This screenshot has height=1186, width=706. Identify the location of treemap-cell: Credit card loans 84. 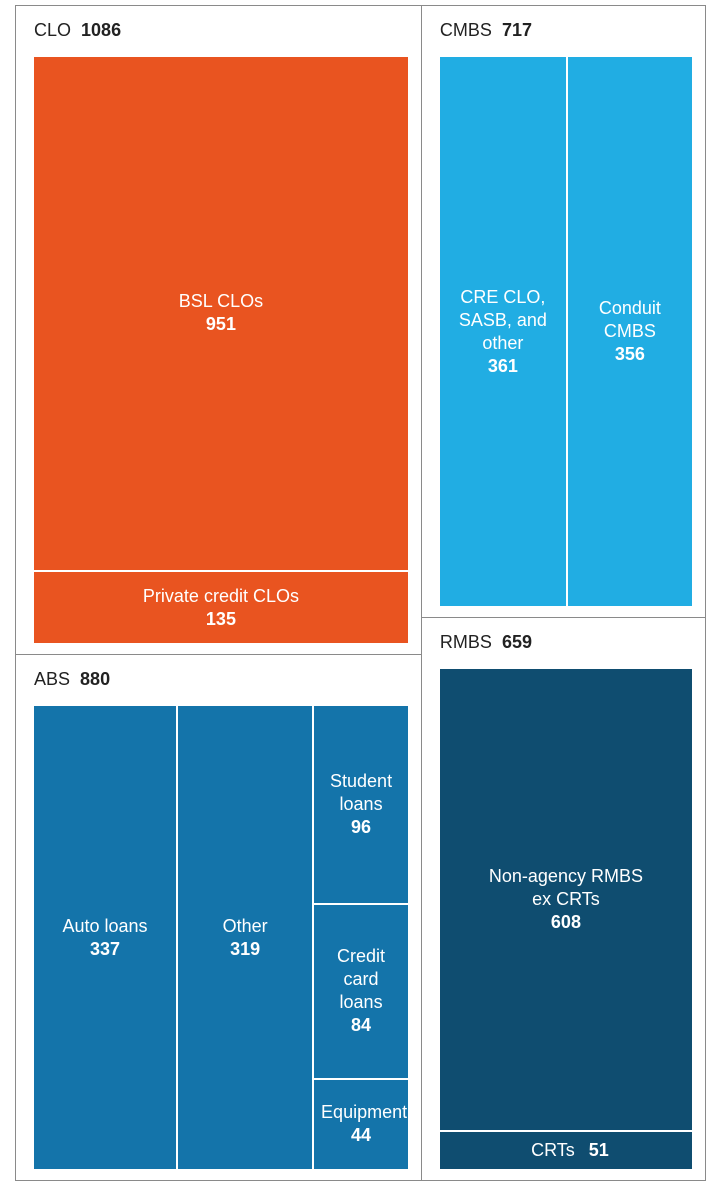
(361, 991).